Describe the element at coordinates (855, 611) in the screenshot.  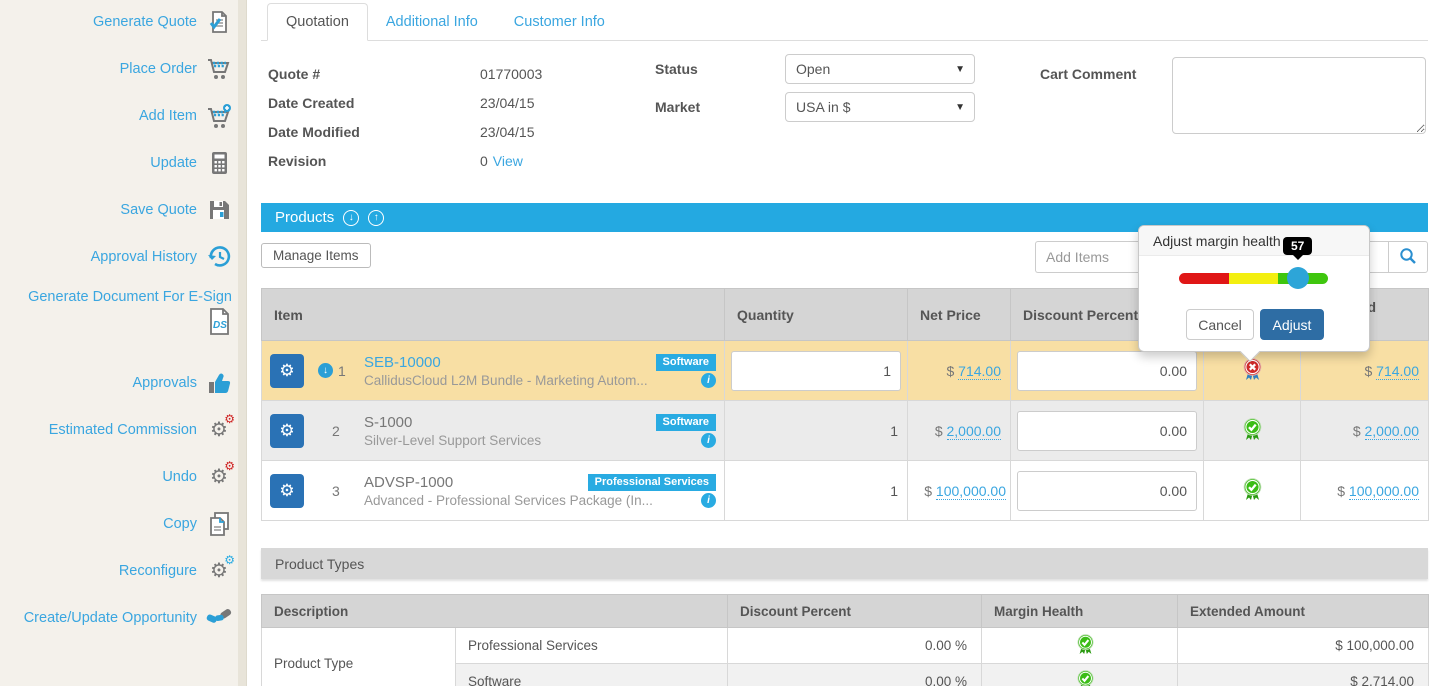
I see `pt-column-discount-percent: Discount Percent` at that location.